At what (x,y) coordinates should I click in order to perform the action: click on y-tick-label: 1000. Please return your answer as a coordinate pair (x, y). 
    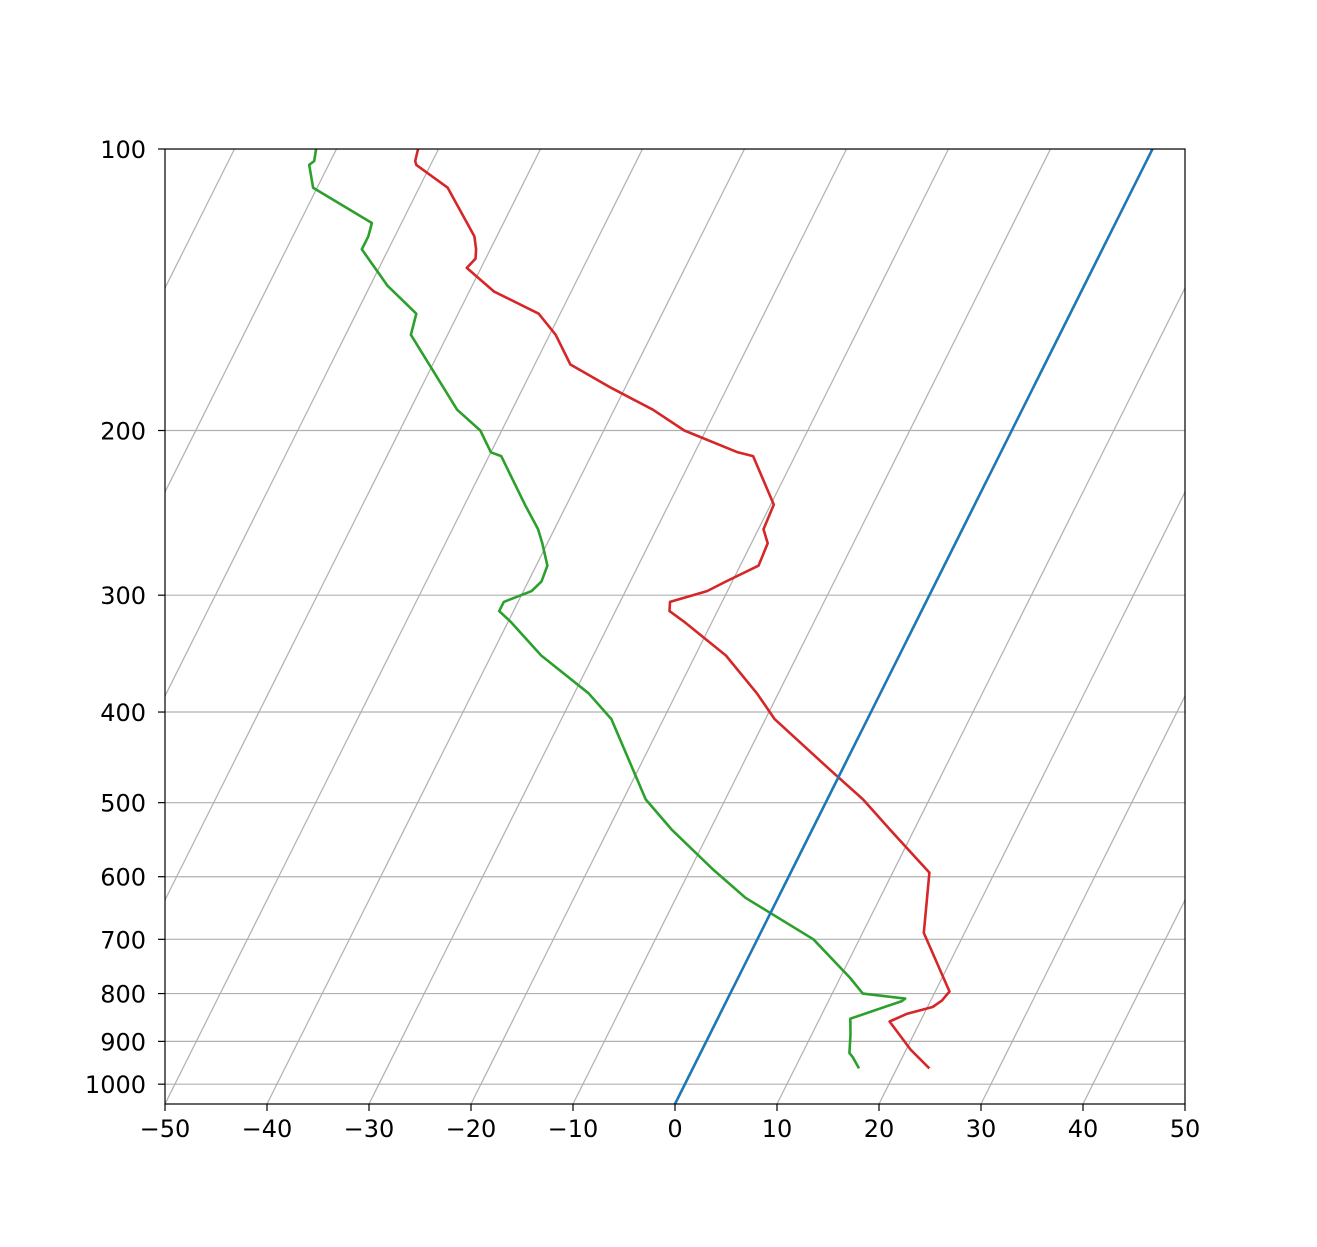
    Looking at the image, I should click on (115, 1085).